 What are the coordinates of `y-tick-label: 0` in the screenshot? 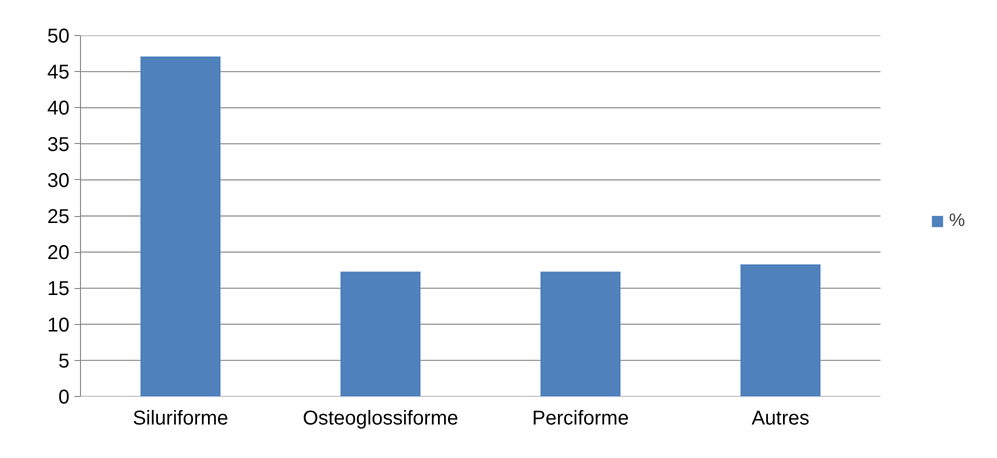 It's located at (64, 397).